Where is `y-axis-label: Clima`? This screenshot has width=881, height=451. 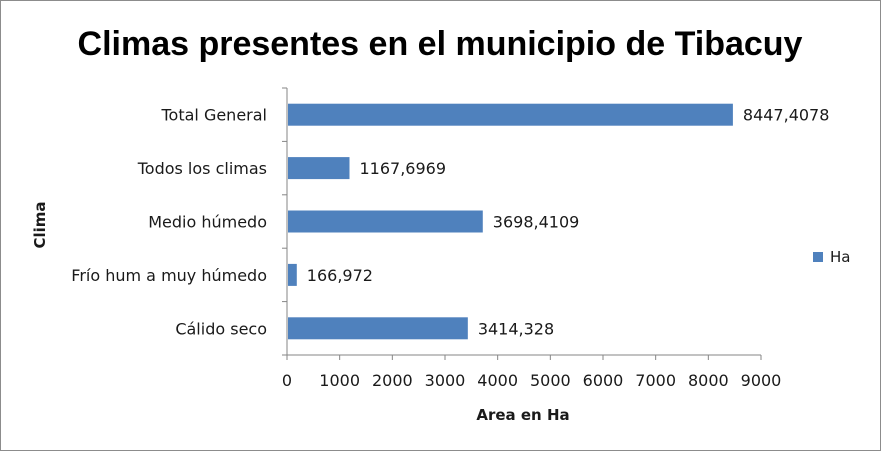
y-axis-label: Clima is located at coordinates (40, 224).